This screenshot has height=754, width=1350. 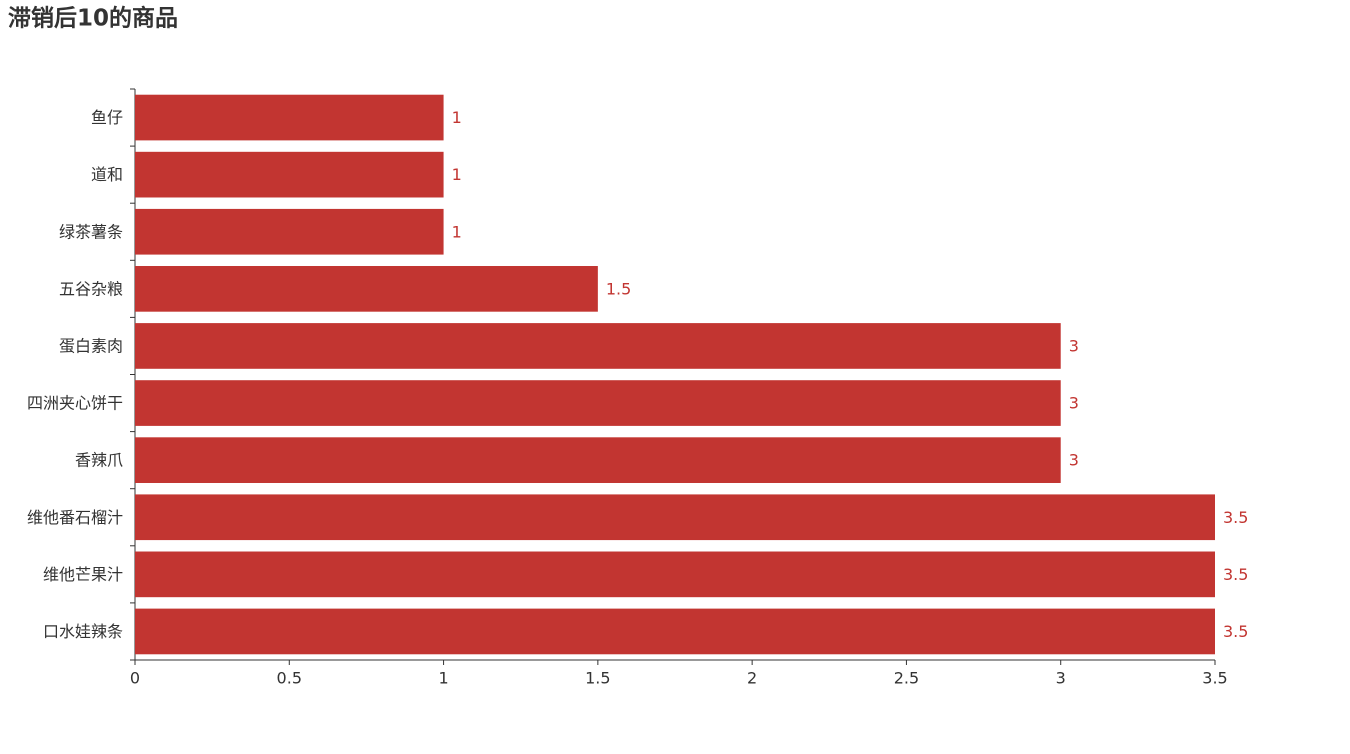 I want to click on x-tick-label: 1, so click(x=443, y=678).